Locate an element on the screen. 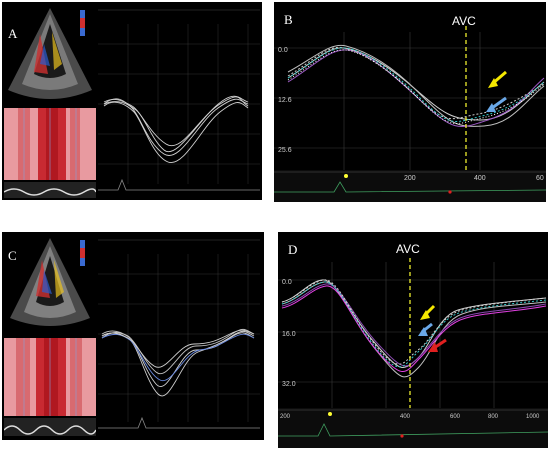 This screenshot has height=452, width=550. panel-a-label: A is located at coordinates (13, 33).